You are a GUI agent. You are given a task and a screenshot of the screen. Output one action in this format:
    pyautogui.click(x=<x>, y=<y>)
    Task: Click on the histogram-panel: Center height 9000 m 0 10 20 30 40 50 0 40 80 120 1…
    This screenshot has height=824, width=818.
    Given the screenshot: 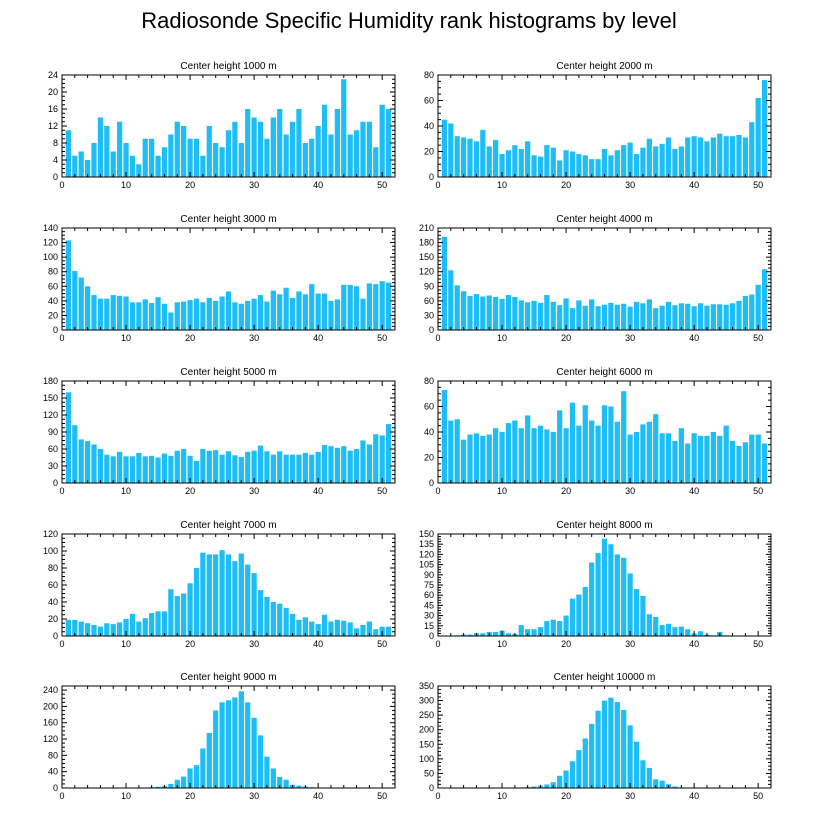 What is the action you would take?
    pyautogui.click(x=219, y=736)
    